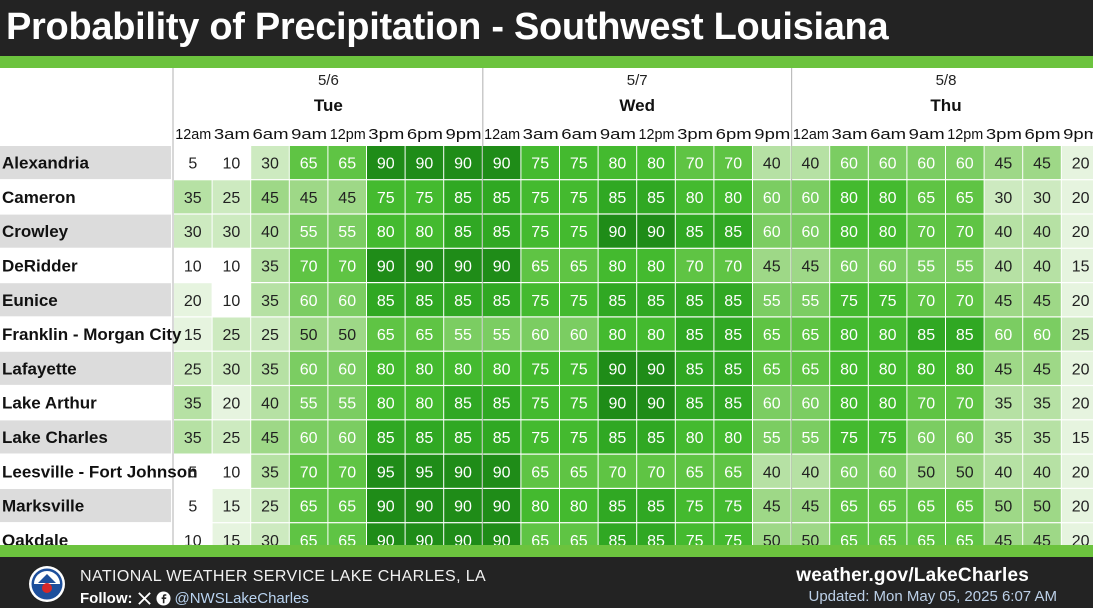 The width and height of the screenshot is (1093, 608). What do you see at coordinates (1004, 198) in the screenshot?
I see `pop-value-label: 30` at bounding box center [1004, 198].